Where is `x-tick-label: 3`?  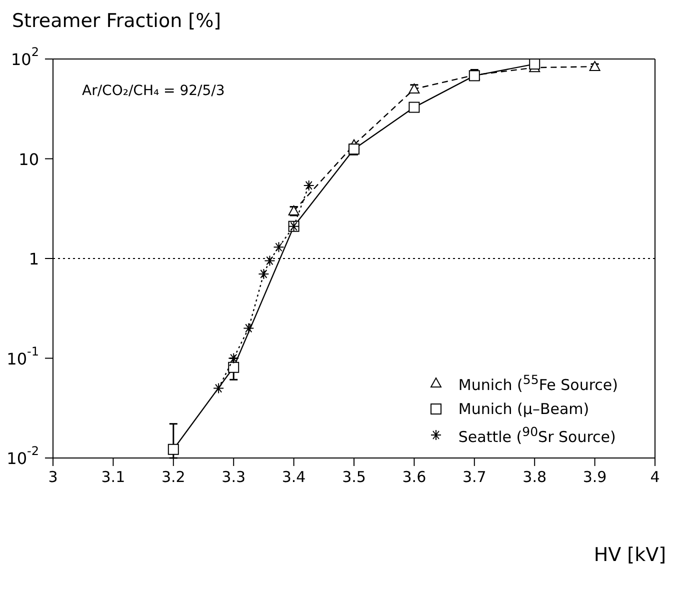 x-tick-label: 3 is located at coordinates (53, 477).